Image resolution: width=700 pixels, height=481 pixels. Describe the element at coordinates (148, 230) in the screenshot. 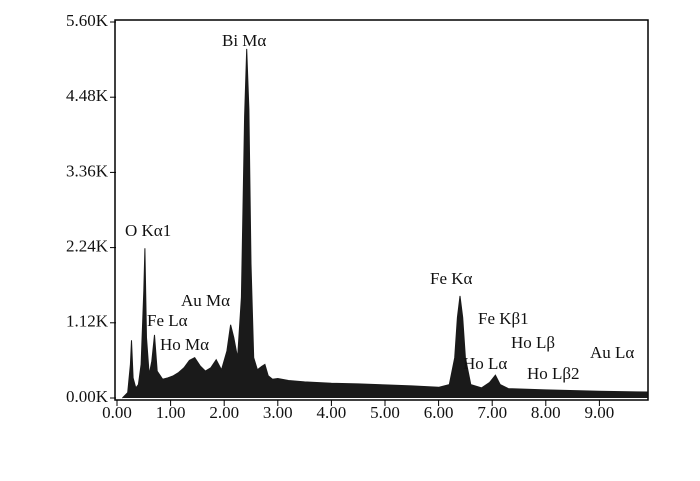

I see `peak-label: O Kα1` at that location.